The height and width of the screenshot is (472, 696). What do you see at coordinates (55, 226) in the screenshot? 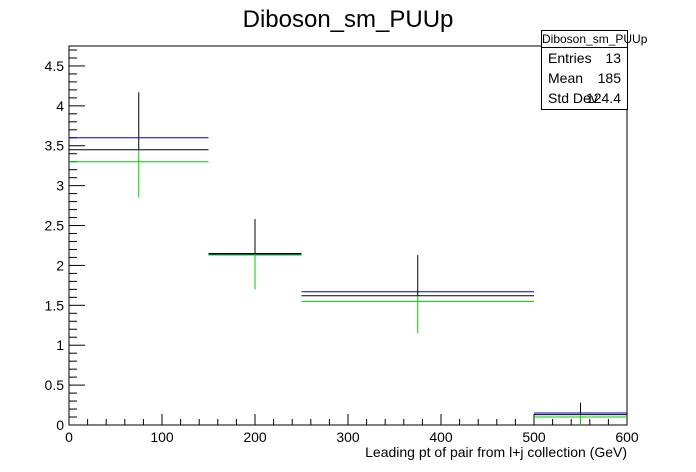
I see `y-tick-label: 2.5` at bounding box center [55, 226].